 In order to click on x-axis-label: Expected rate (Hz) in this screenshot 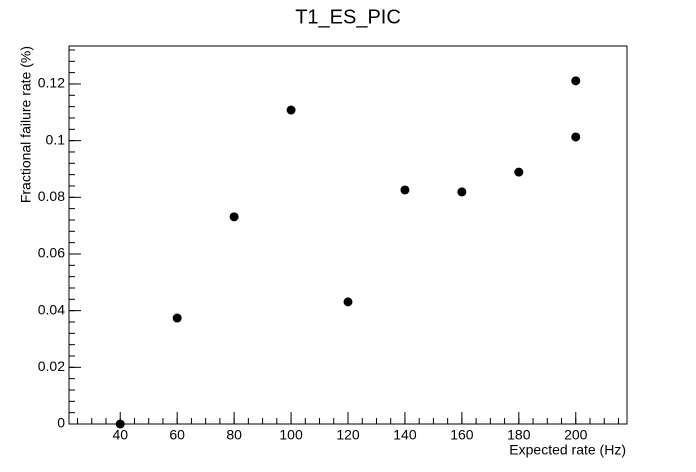, I will do `click(567, 450)`.